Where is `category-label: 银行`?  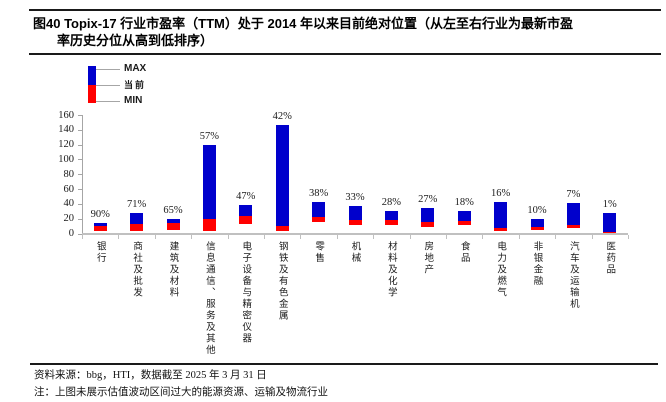 category-label: 银行 is located at coordinates (99, 252).